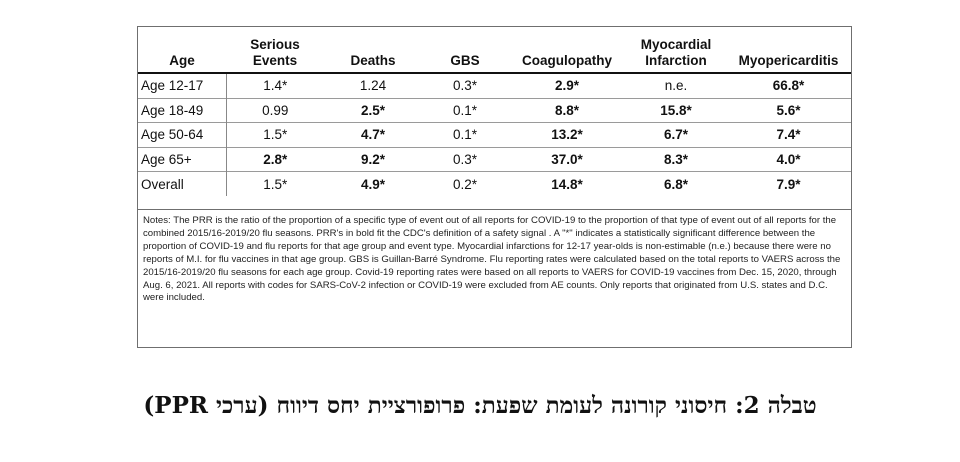 This screenshot has height=462, width=960. Describe the element at coordinates (373, 60) in the screenshot. I see `header-line-2: Deaths` at that location.